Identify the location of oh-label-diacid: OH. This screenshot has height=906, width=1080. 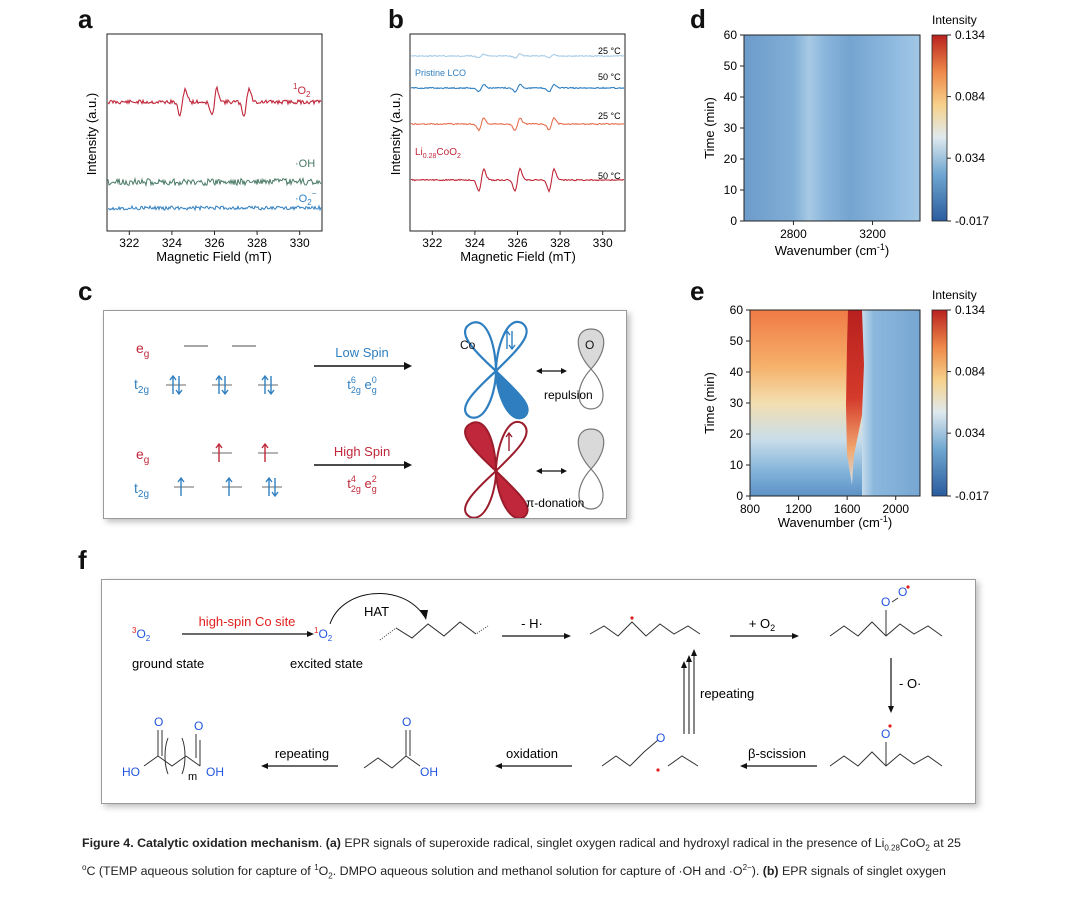
(215, 772).